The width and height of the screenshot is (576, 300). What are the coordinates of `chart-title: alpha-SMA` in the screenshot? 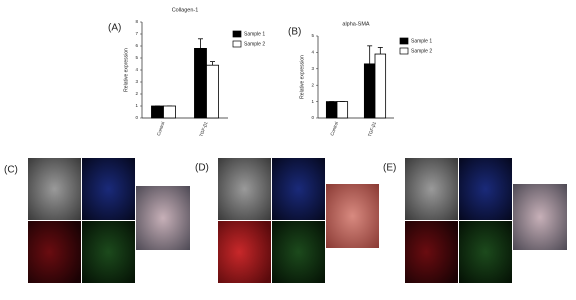 It's located at (356, 24).